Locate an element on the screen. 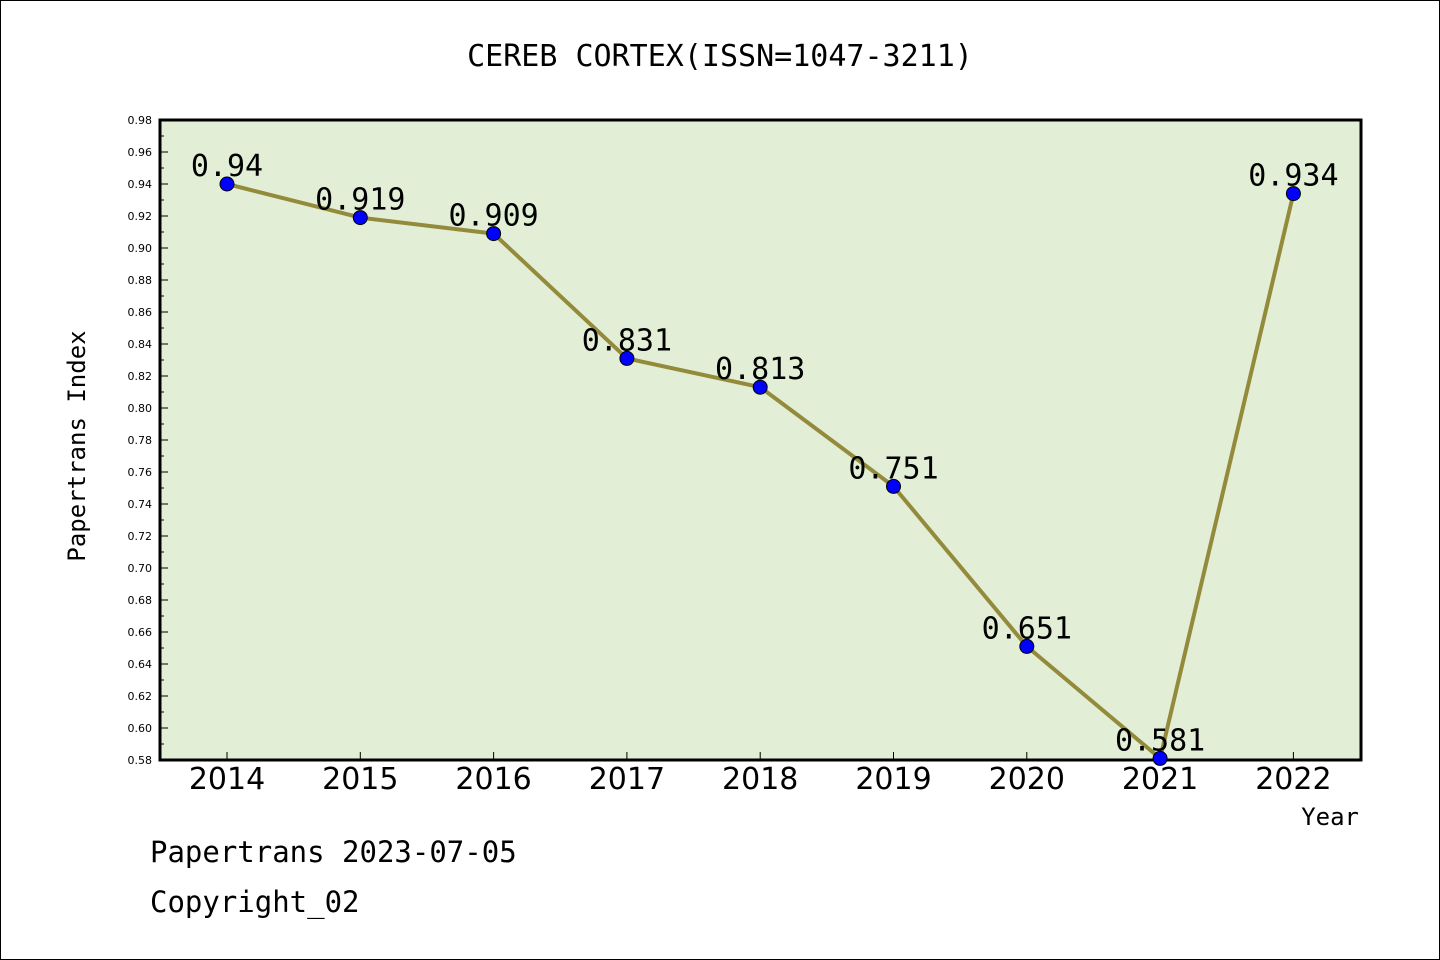 The height and width of the screenshot is (960, 1440). y-axis-ticks is located at coordinates (164, 440).